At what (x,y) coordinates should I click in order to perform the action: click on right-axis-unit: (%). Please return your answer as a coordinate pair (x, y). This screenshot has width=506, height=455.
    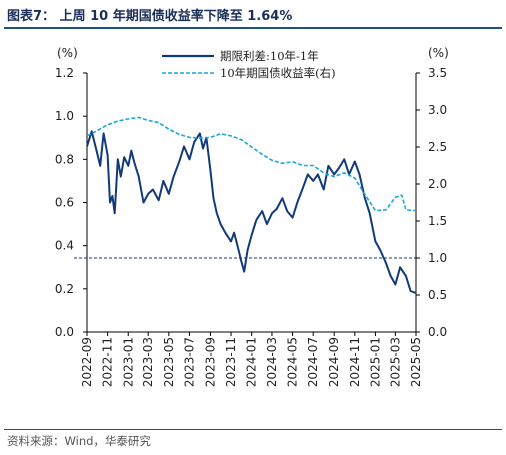
    Looking at the image, I should click on (438, 53).